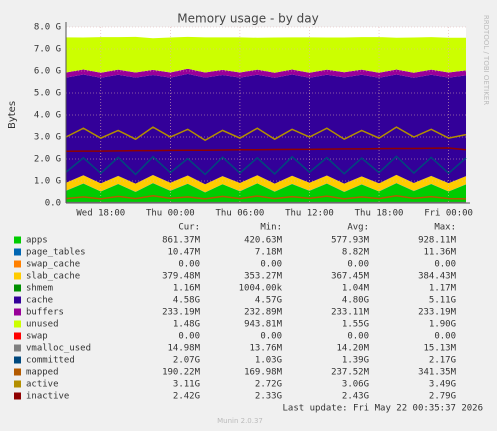 The width and height of the screenshot is (497, 431). Describe the element at coordinates (309, 214) in the screenshot. I see `x-tick-label: Thu 12:00` at that location.